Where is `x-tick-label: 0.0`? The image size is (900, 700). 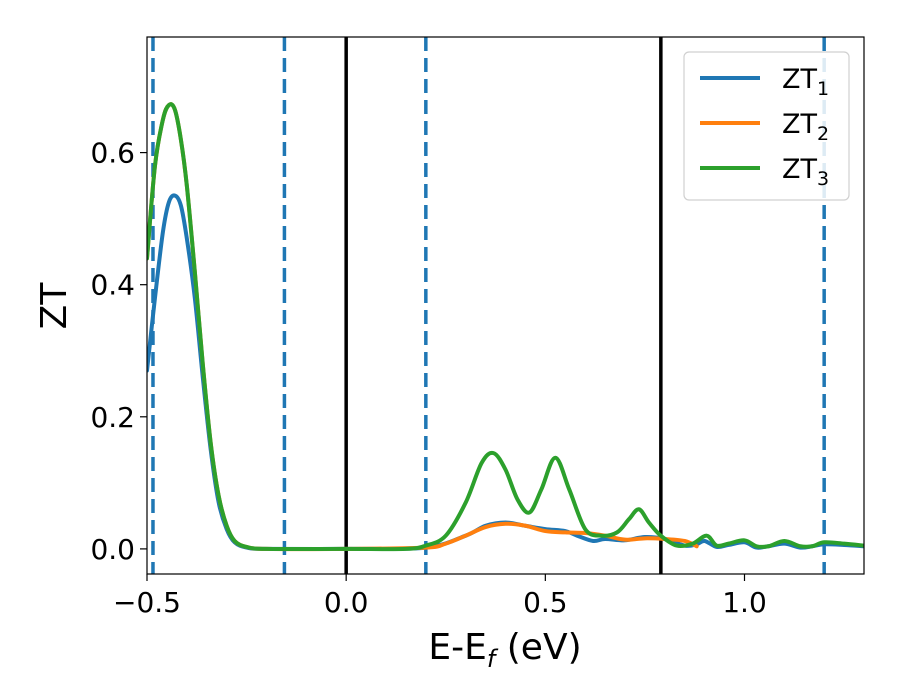
x-tick-label: 0.0 is located at coordinates (346, 602).